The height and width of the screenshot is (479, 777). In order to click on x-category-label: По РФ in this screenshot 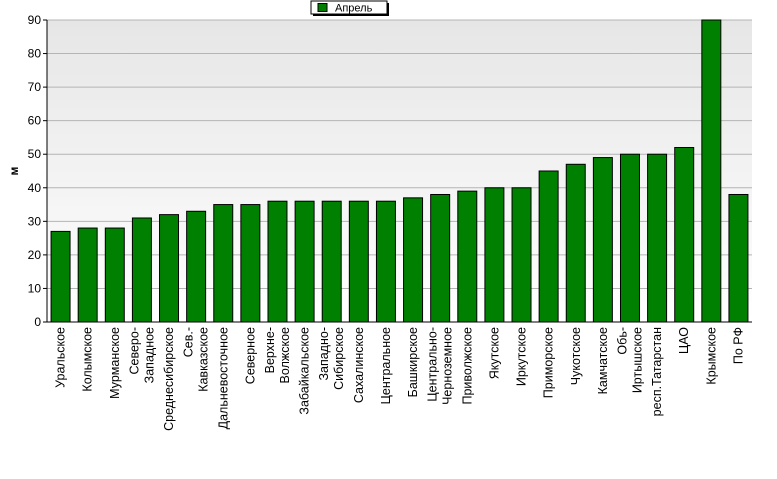, I will do `click(738, 345)`.